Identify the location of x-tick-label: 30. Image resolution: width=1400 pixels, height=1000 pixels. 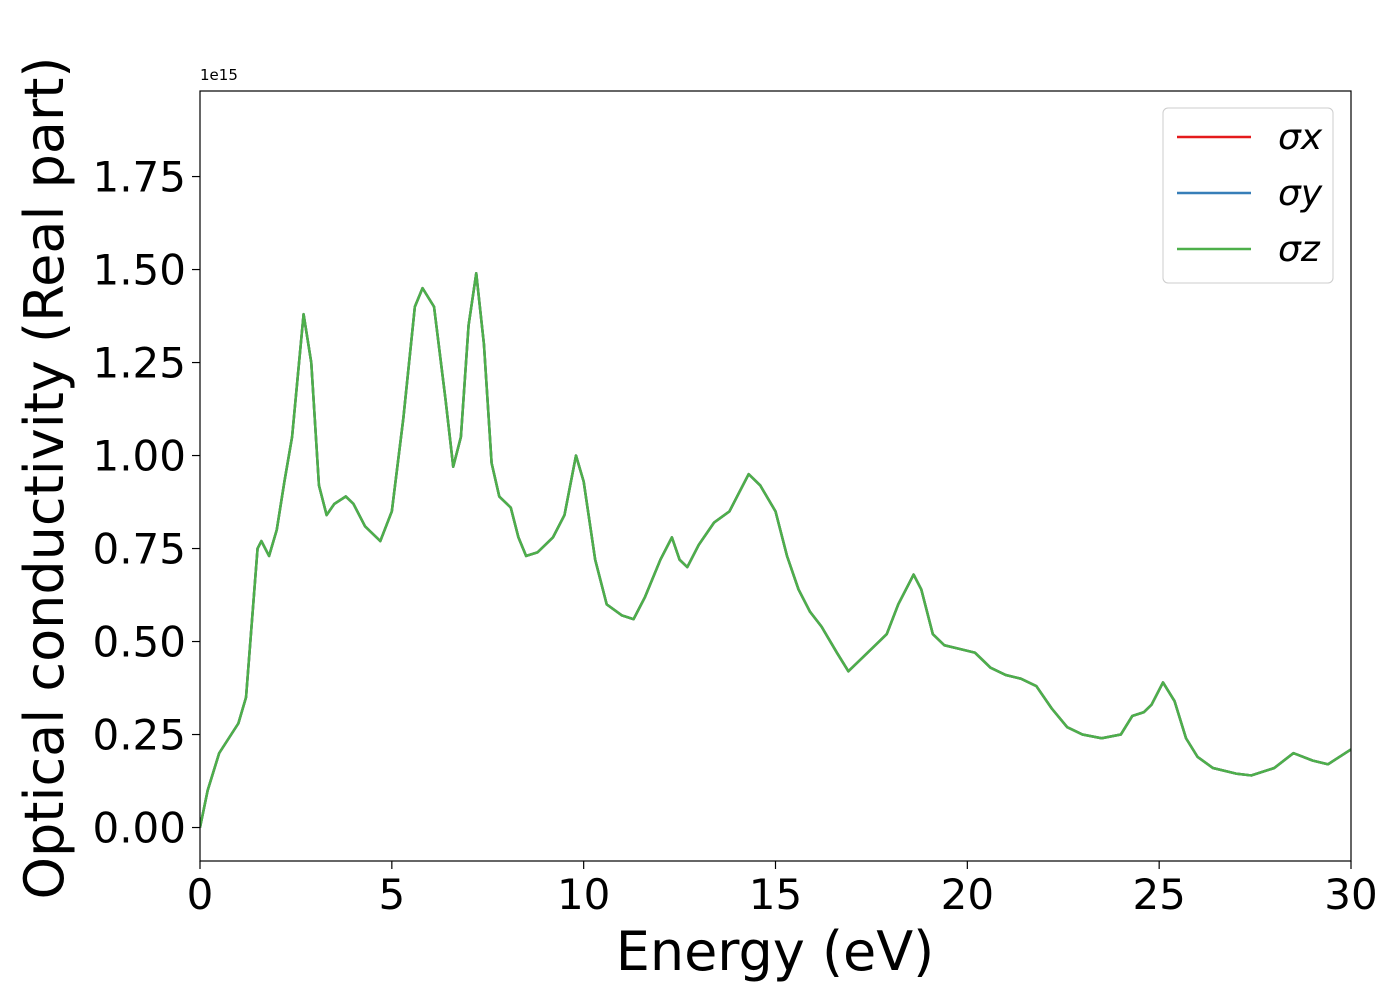
(1350, 894).